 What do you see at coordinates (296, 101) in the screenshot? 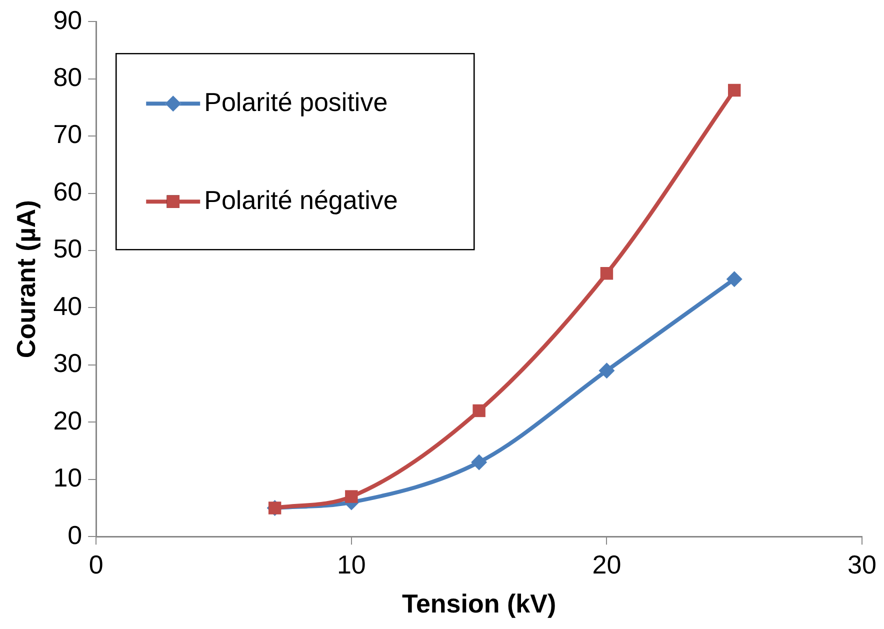
I see `legend-label: Polarité positive` at bounding box center [296, 101].